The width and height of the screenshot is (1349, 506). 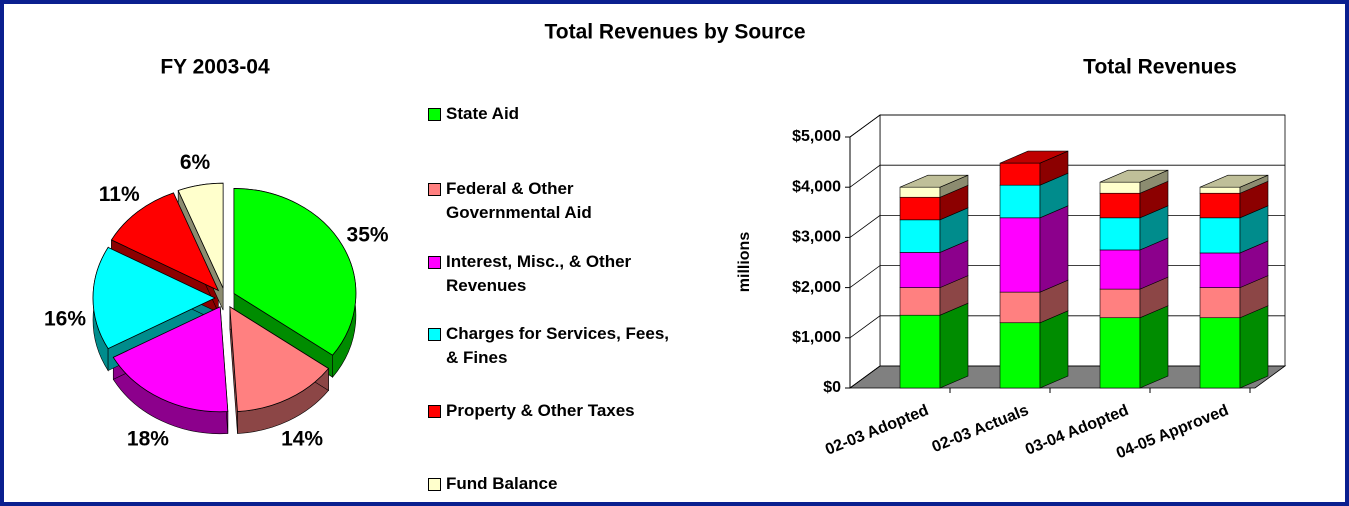 I want to click on pie-value-label: 6%, so click(x=195, y=162).